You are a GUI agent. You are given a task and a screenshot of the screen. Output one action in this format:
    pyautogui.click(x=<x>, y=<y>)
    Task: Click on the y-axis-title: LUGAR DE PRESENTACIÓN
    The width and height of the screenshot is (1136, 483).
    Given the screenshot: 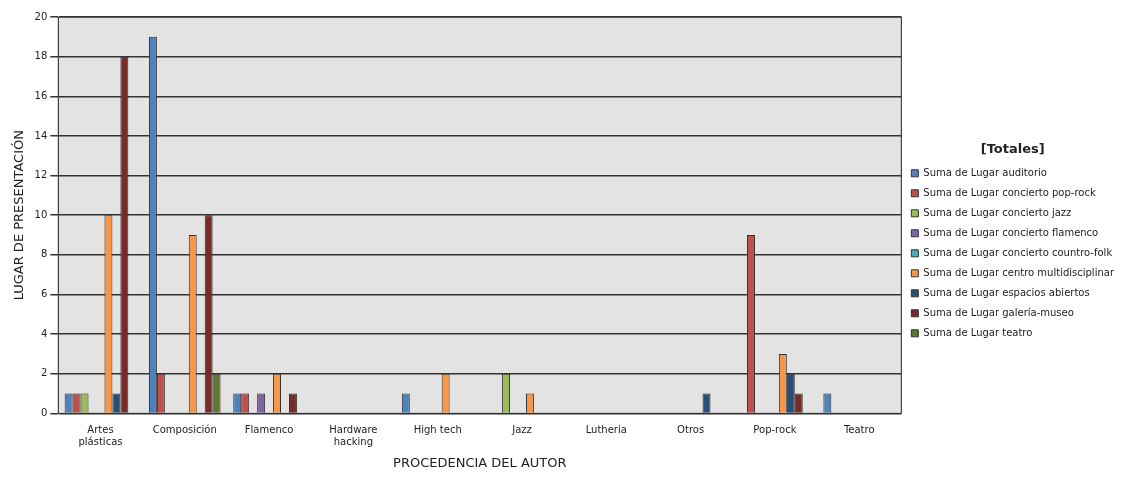 What is the action you would take?
    pyautogui.click(x=19, y=215)
    